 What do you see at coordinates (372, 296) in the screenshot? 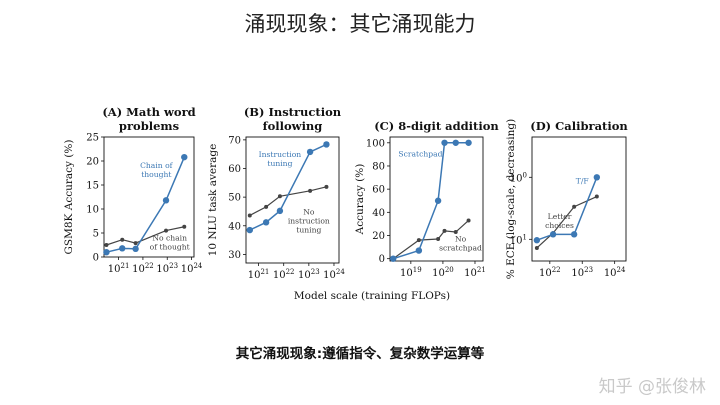
I see `shared-x-axis-label: Model scale (training FLOPs)` at bounding box center [372, 296].